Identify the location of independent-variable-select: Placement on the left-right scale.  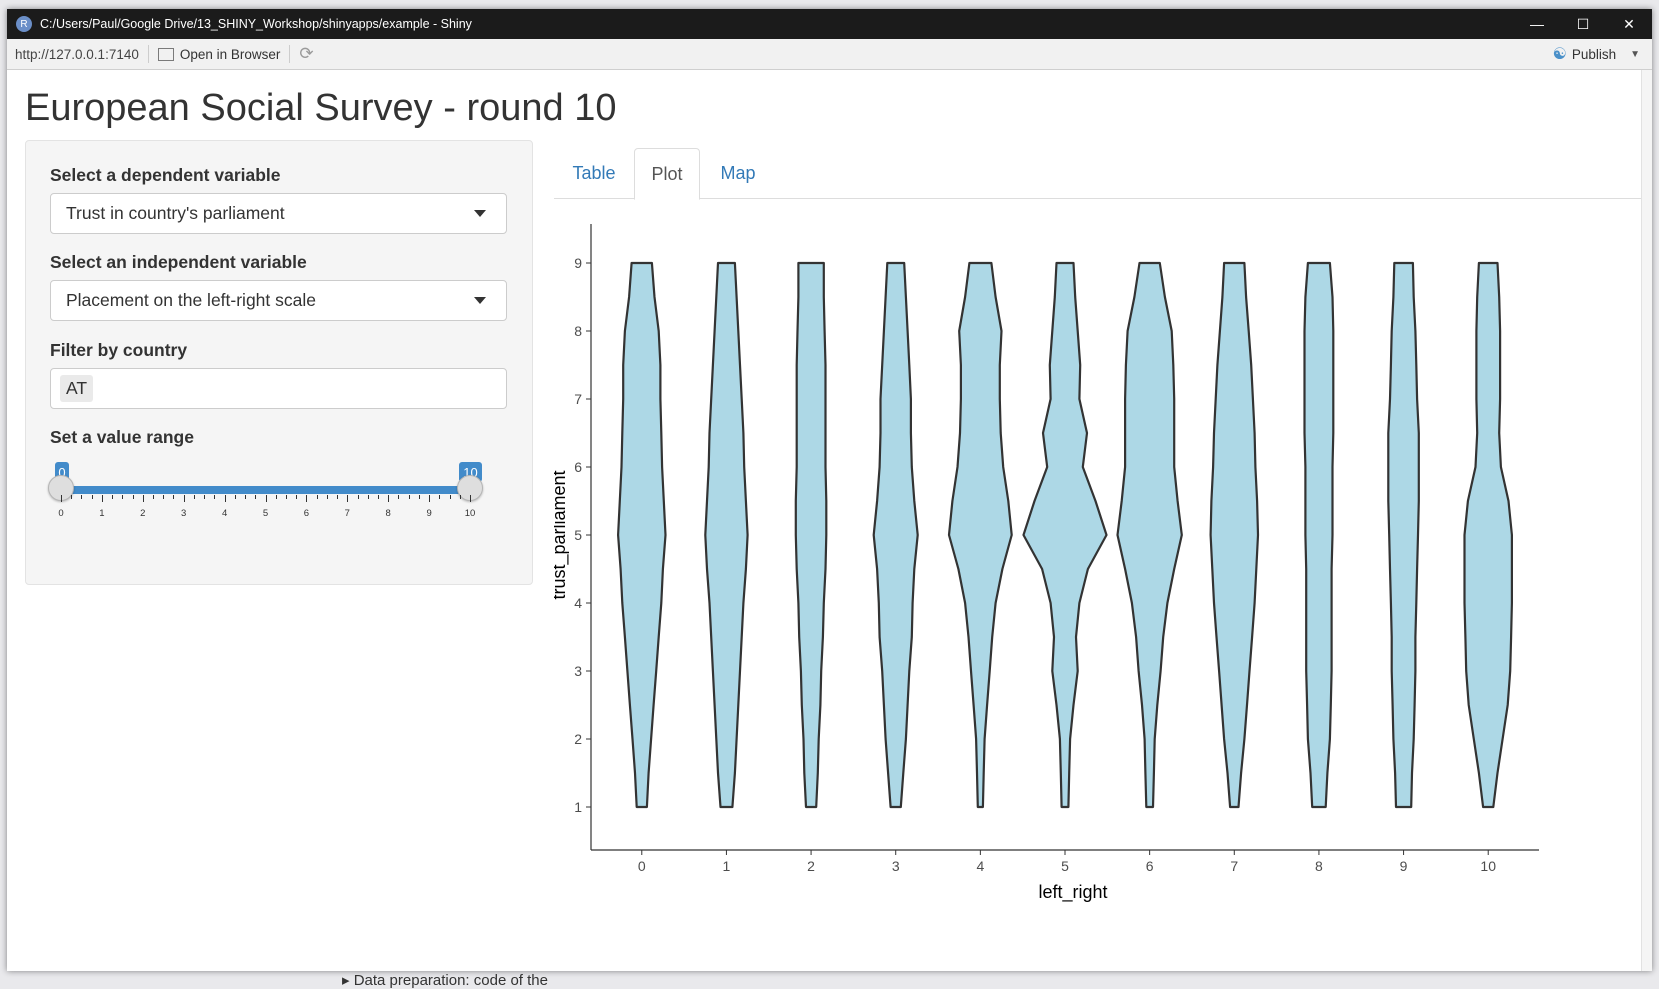
(278, 300).